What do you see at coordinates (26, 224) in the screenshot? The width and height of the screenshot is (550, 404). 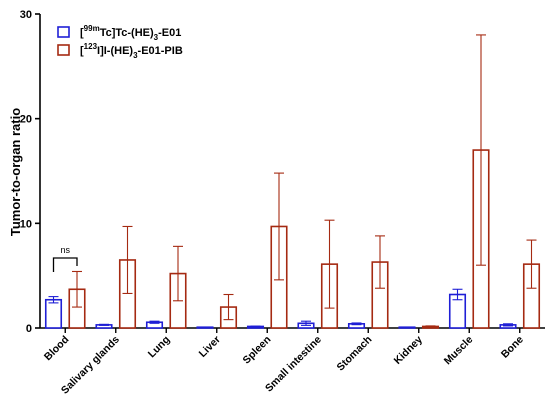 I see `y-tick-label: 10` at bounding box center [26, 224].